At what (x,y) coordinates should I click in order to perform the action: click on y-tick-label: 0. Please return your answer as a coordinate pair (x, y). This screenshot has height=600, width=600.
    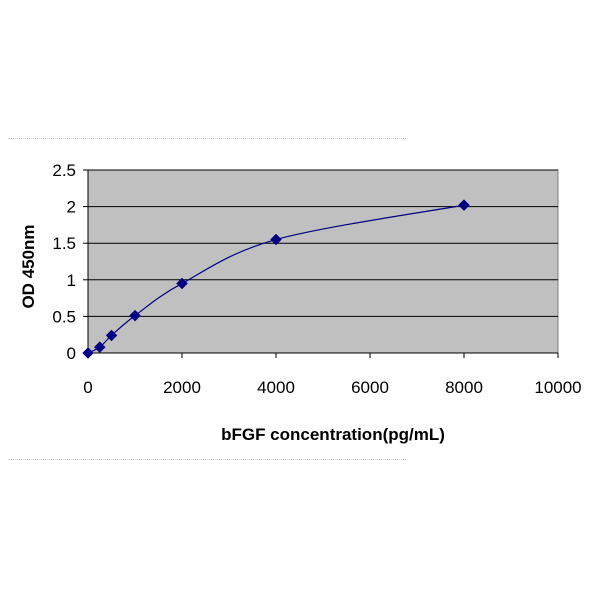
    Looking at the image, I should click on (71, 353).